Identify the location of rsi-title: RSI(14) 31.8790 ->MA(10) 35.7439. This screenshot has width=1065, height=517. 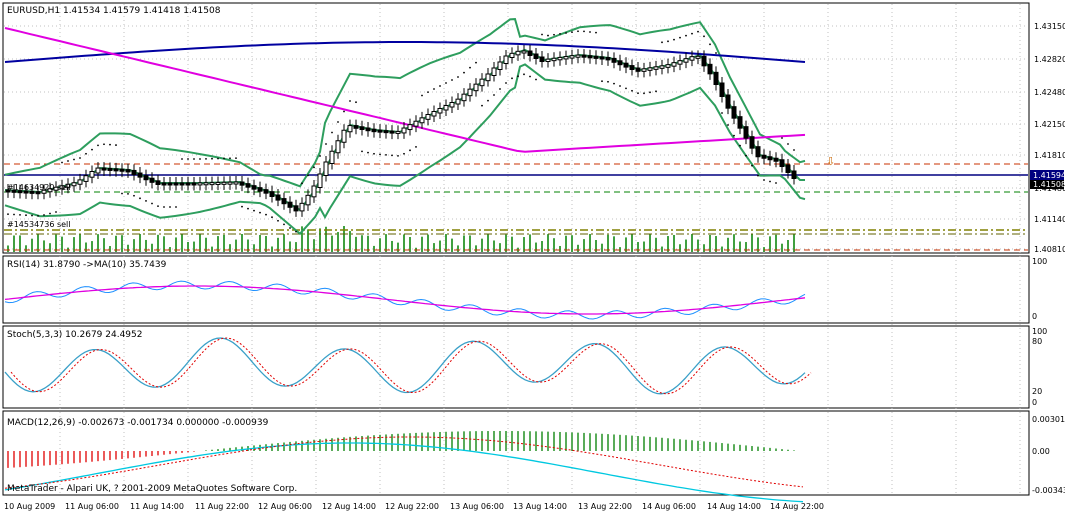
(87, 265).